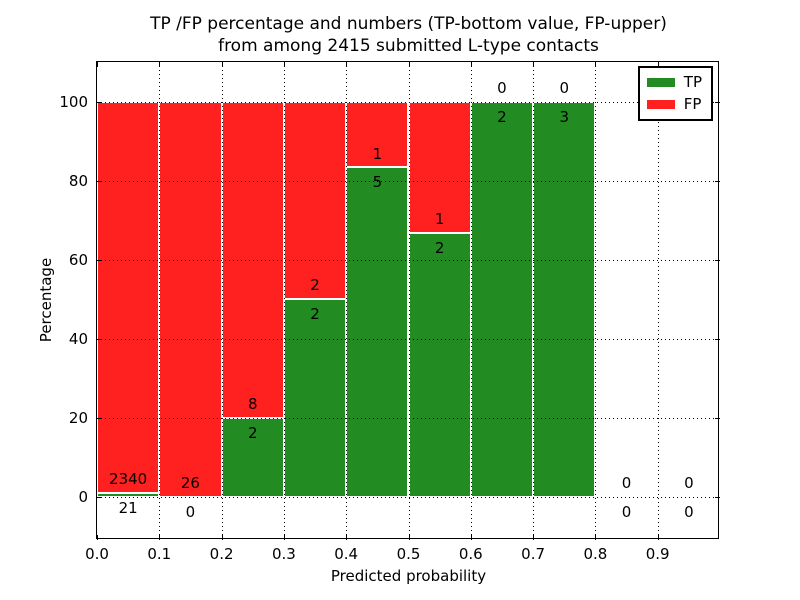  What do you see at coordinates (408, 576) in the screenshot?
I see `x-axis-label: Predicted probability` at bounding box center [408, 576].